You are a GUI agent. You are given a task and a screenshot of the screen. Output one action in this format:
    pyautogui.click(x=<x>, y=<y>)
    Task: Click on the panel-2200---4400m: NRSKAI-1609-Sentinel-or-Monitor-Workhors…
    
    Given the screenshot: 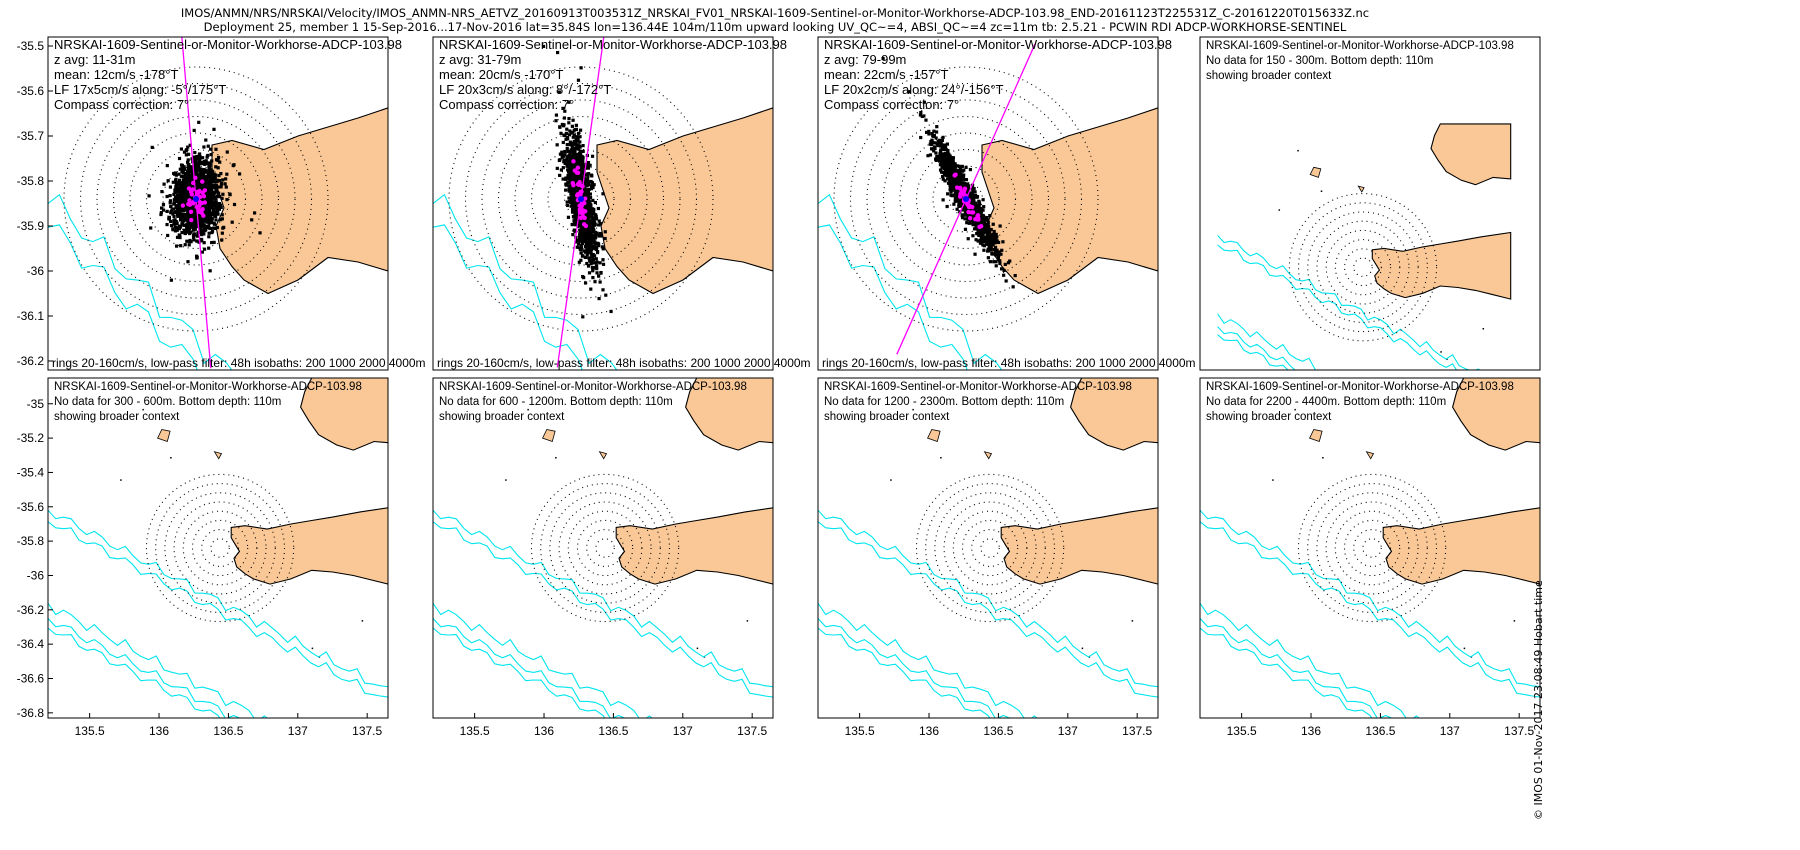 What is the action you would take?
    pyautogui.click(x=1370, y=557)
    